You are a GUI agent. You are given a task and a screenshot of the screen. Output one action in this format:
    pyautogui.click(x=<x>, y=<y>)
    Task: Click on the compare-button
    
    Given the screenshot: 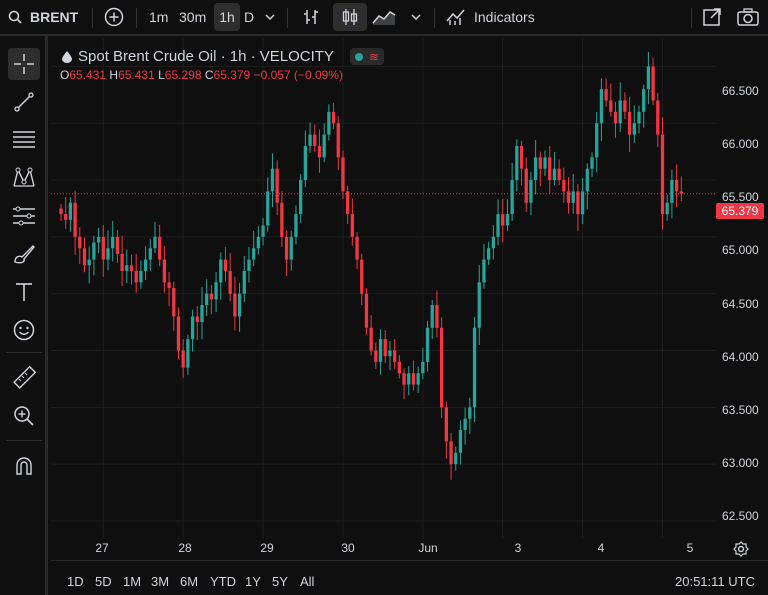 What is the action you would take?
    pyautogui.click(x=114, y=17)
    